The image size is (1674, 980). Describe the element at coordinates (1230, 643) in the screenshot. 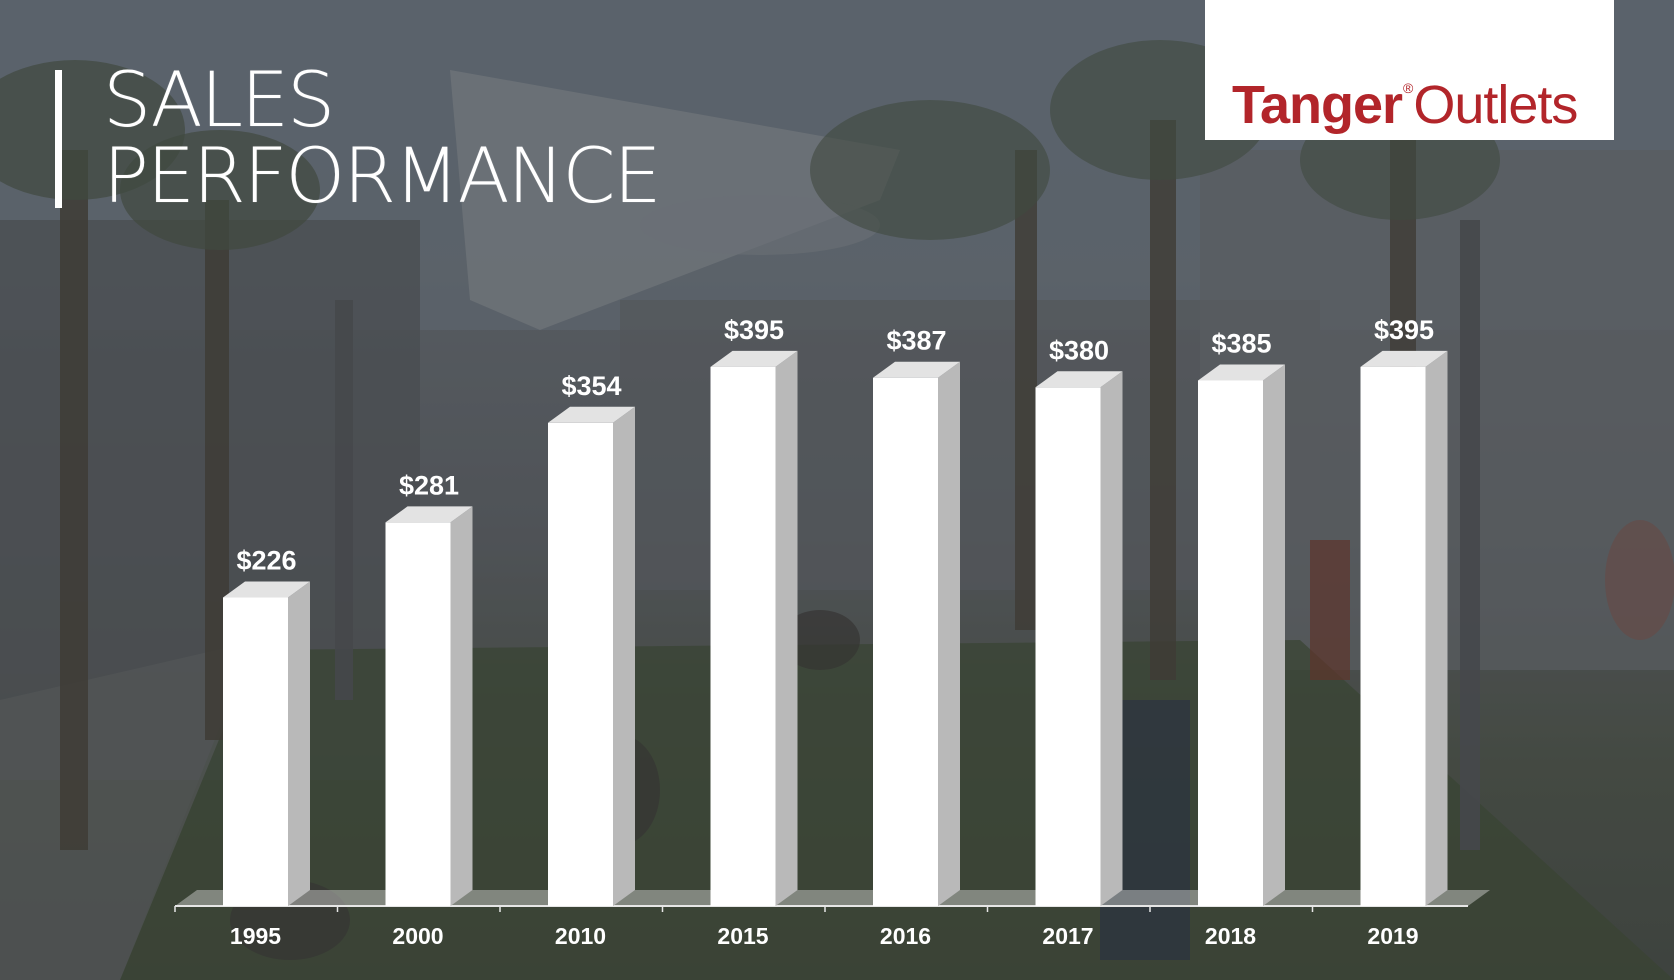

I see `bar-2018` at that location.